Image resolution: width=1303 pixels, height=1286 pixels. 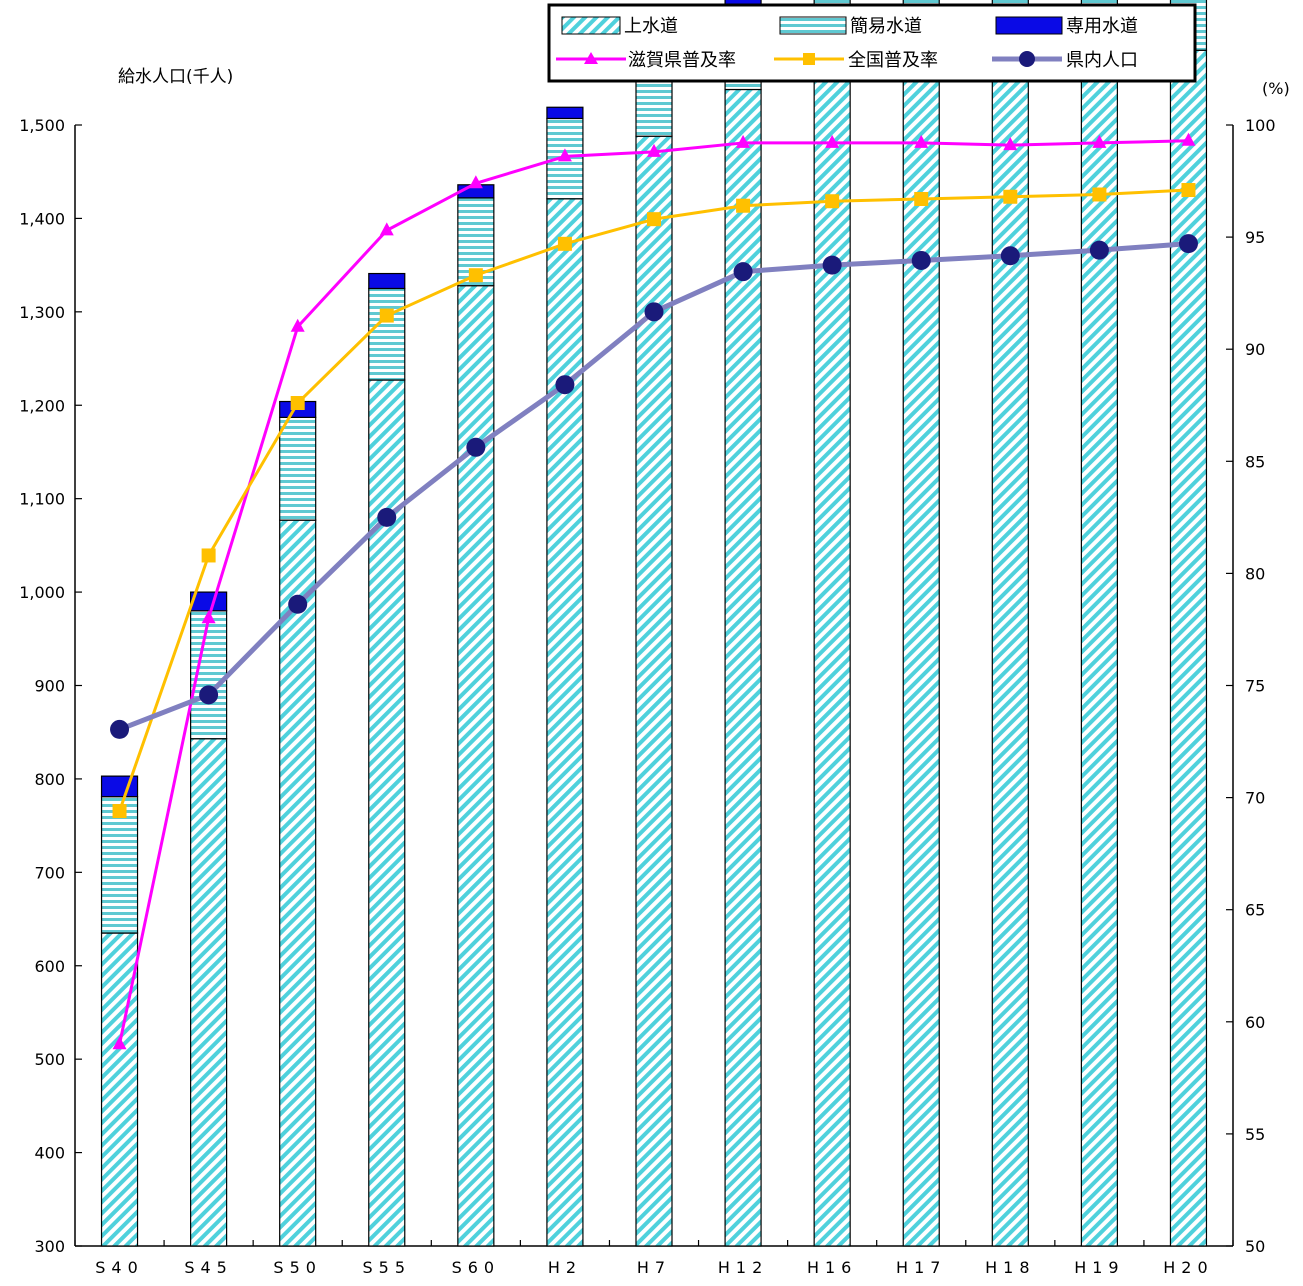 I want to click on y-tick-label: 900, so click(x=49, y=686).